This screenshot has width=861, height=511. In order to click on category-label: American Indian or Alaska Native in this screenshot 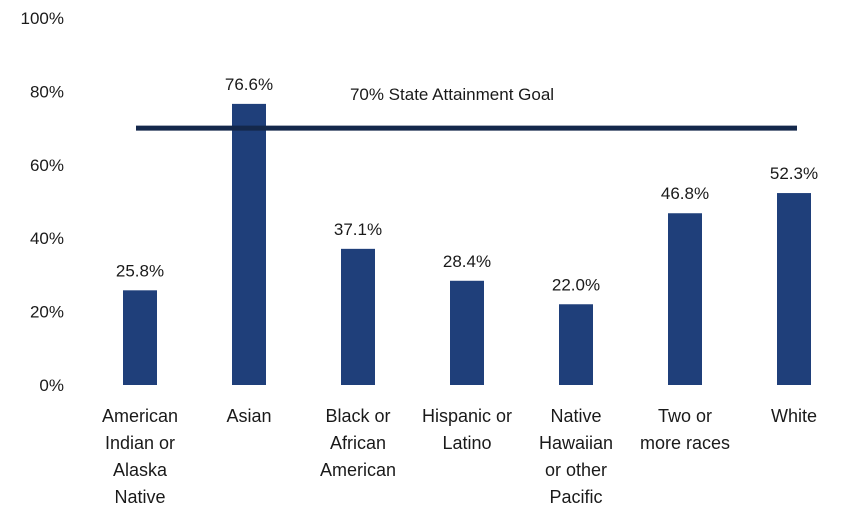, I will do `click(140, 456)`.